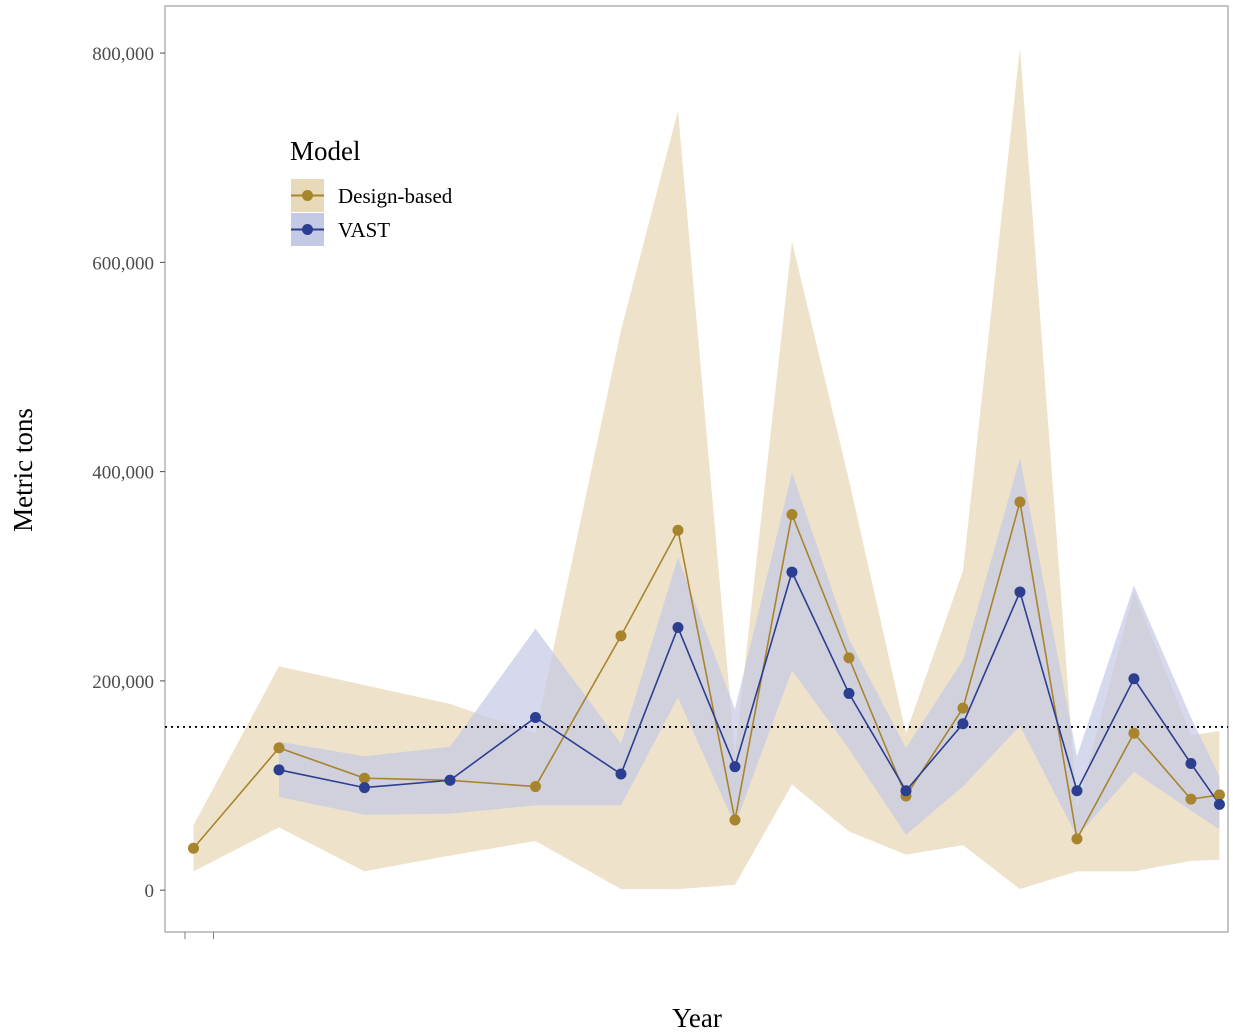 The image size is (1233, 1036). I want to click on legend-key-design-based, so click(307, 195).